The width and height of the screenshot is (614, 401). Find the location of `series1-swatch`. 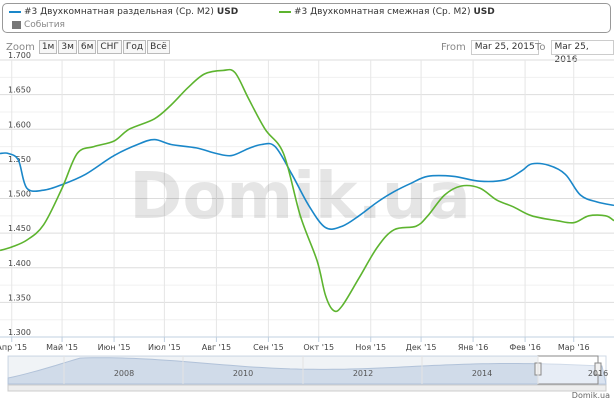

series1-swatch is located at coordinates (15, 12).